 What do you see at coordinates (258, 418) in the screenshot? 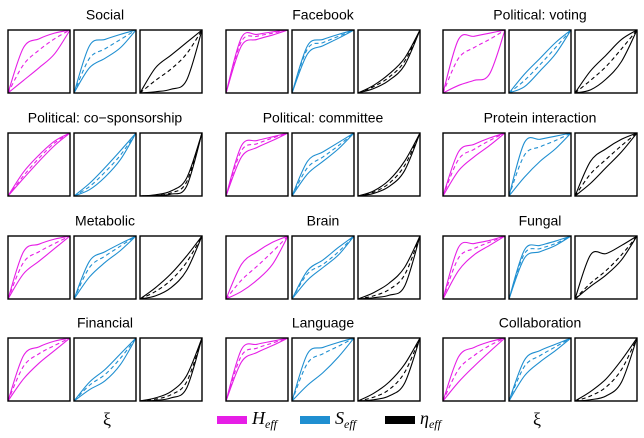
I see `legend-symbol: H` at bounding box center [258, 418].